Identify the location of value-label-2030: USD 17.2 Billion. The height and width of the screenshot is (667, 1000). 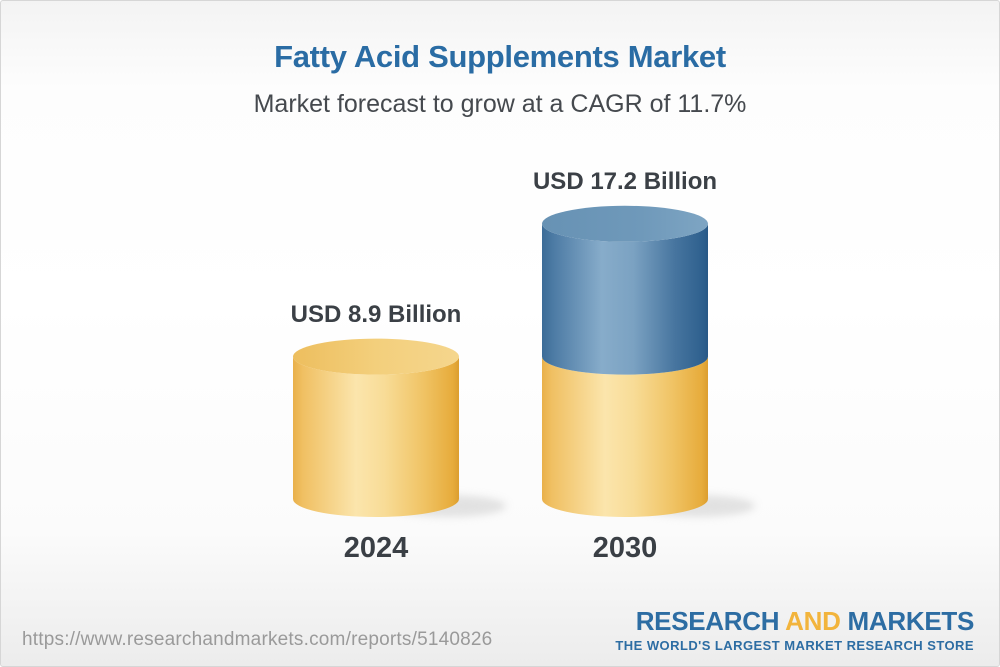
(625, 181).